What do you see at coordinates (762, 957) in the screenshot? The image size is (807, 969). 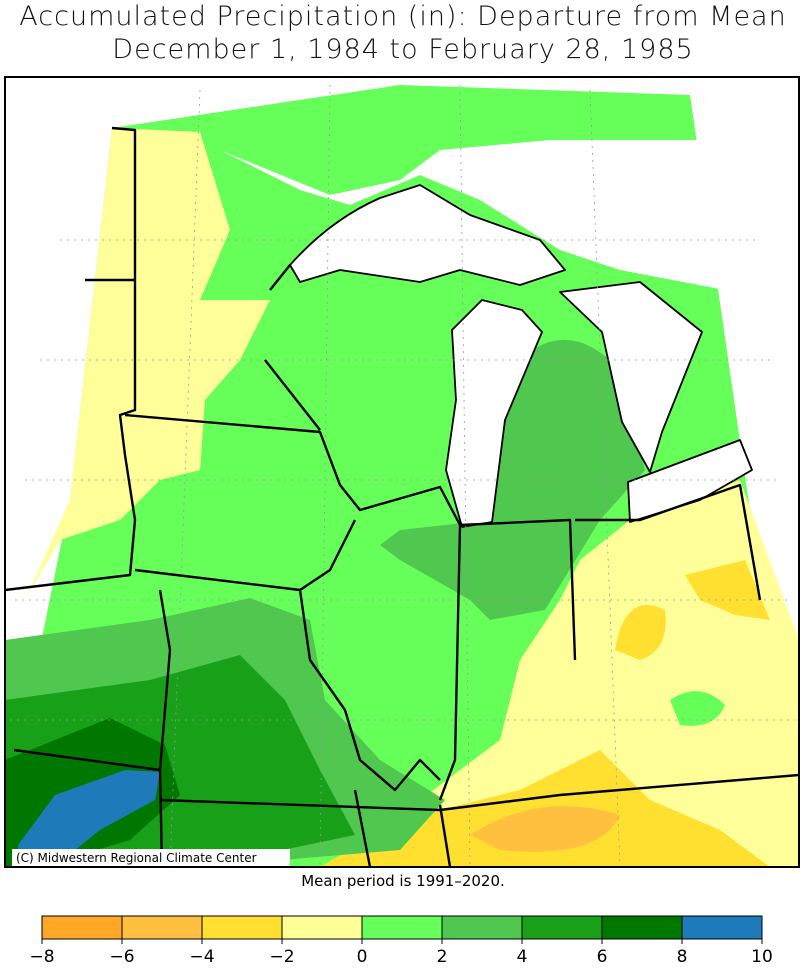 I see `colorbar-tick-label: 10` at bounding box center [762, 957].